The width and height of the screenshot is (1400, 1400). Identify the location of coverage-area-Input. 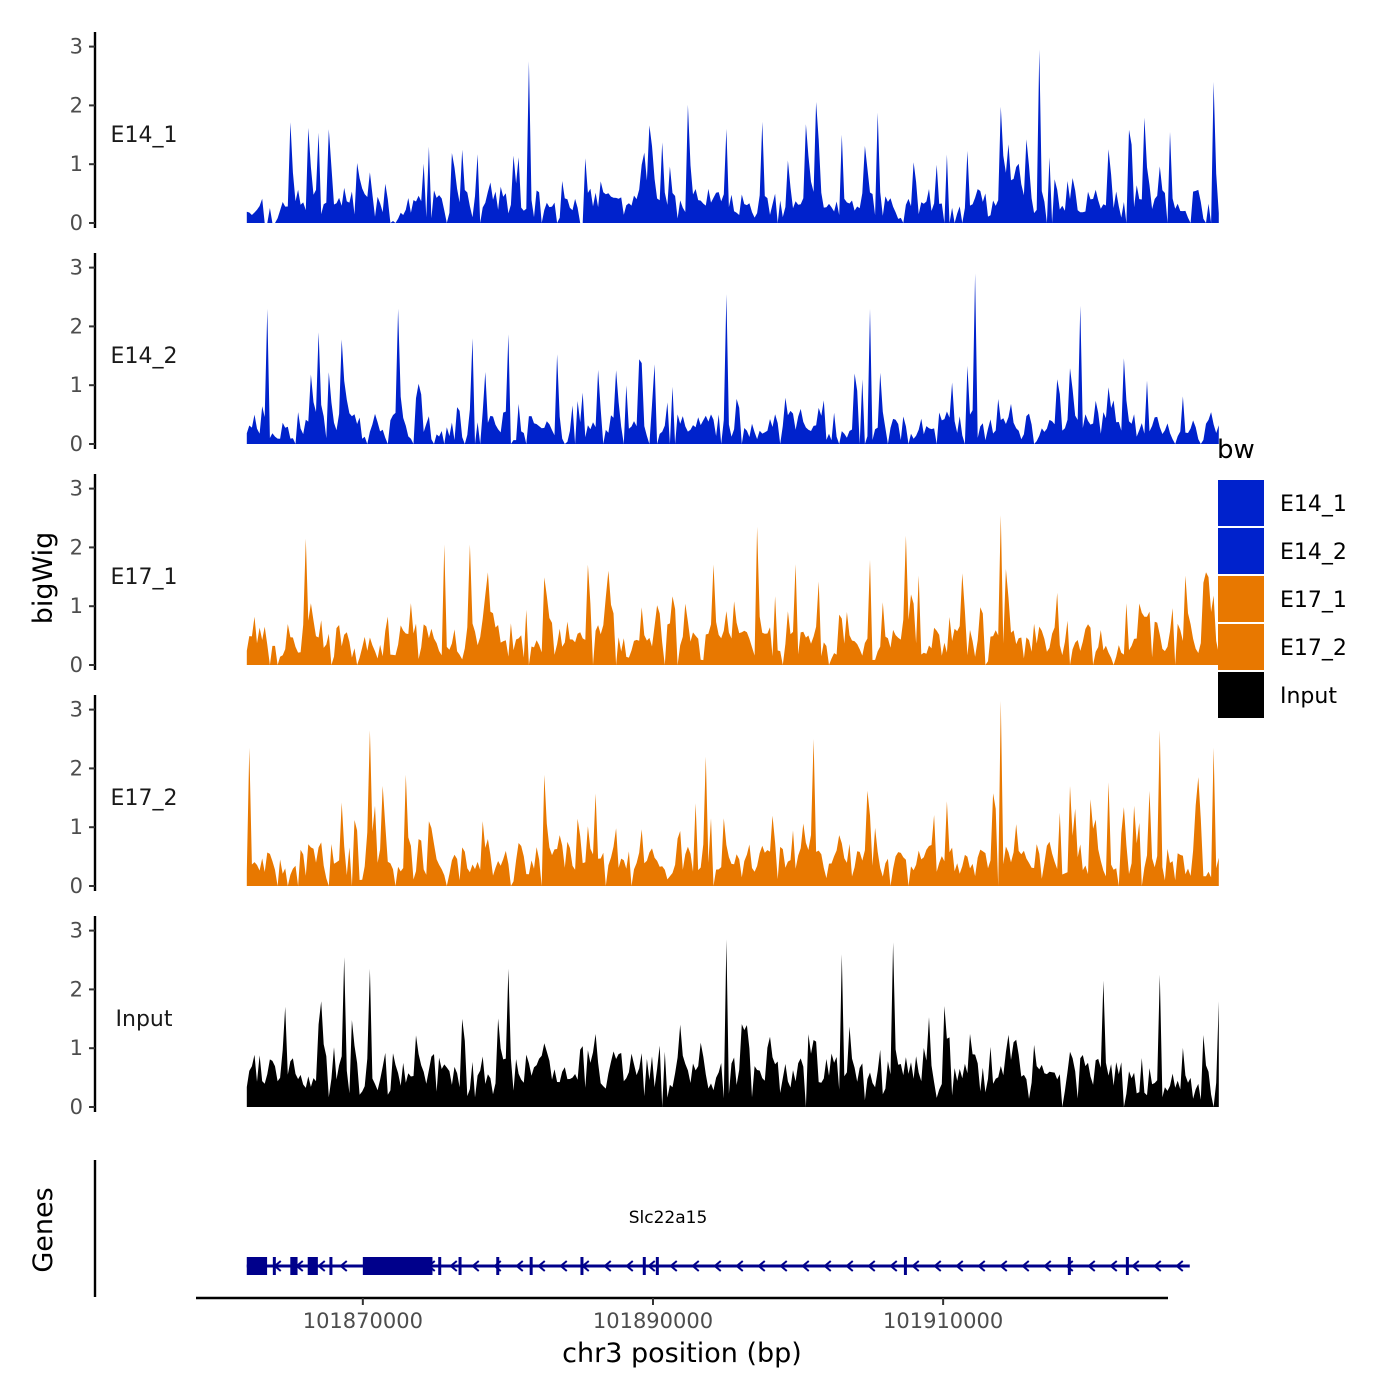
(732, 1023).